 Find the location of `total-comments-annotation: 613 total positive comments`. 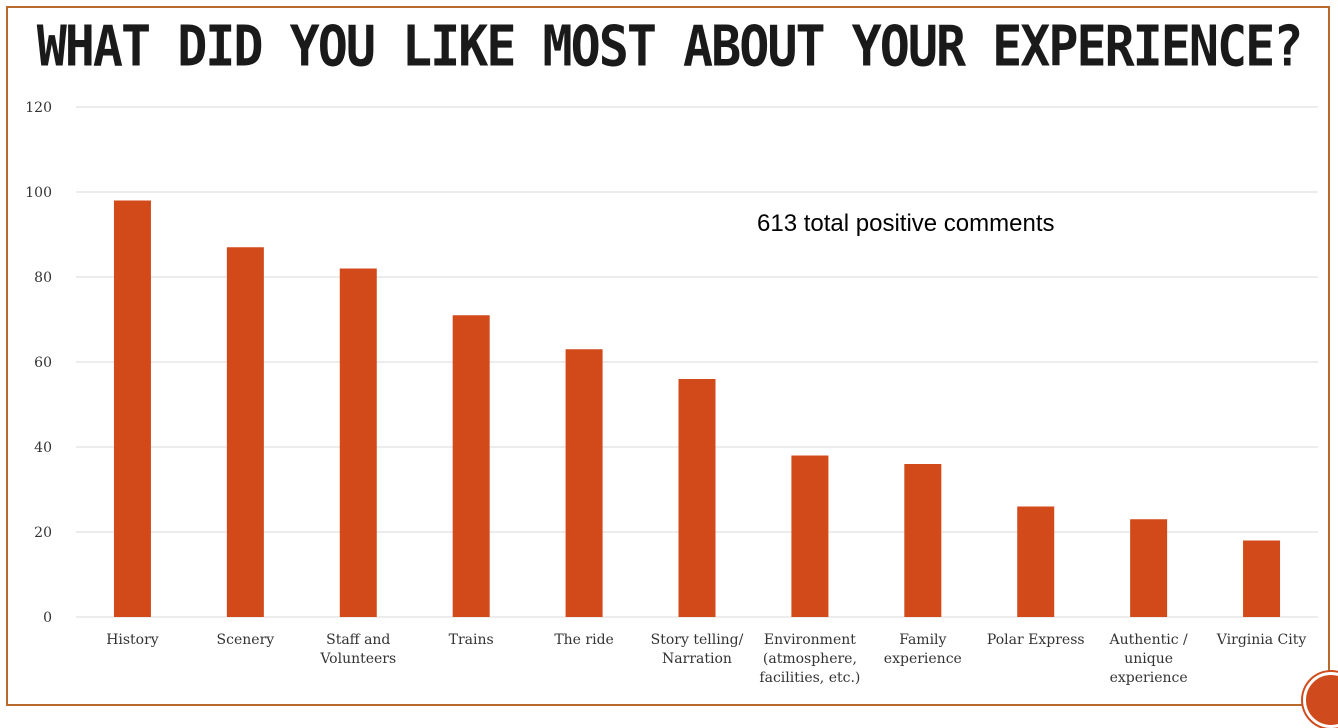

total-comments-annotation: 613 total positive comments is located at coordinates (906, 223).